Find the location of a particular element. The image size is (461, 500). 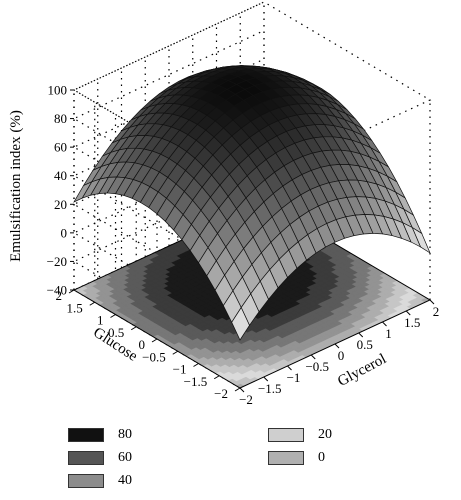

glycerol-tick-label: −2 is located at coordinates (246, 399).